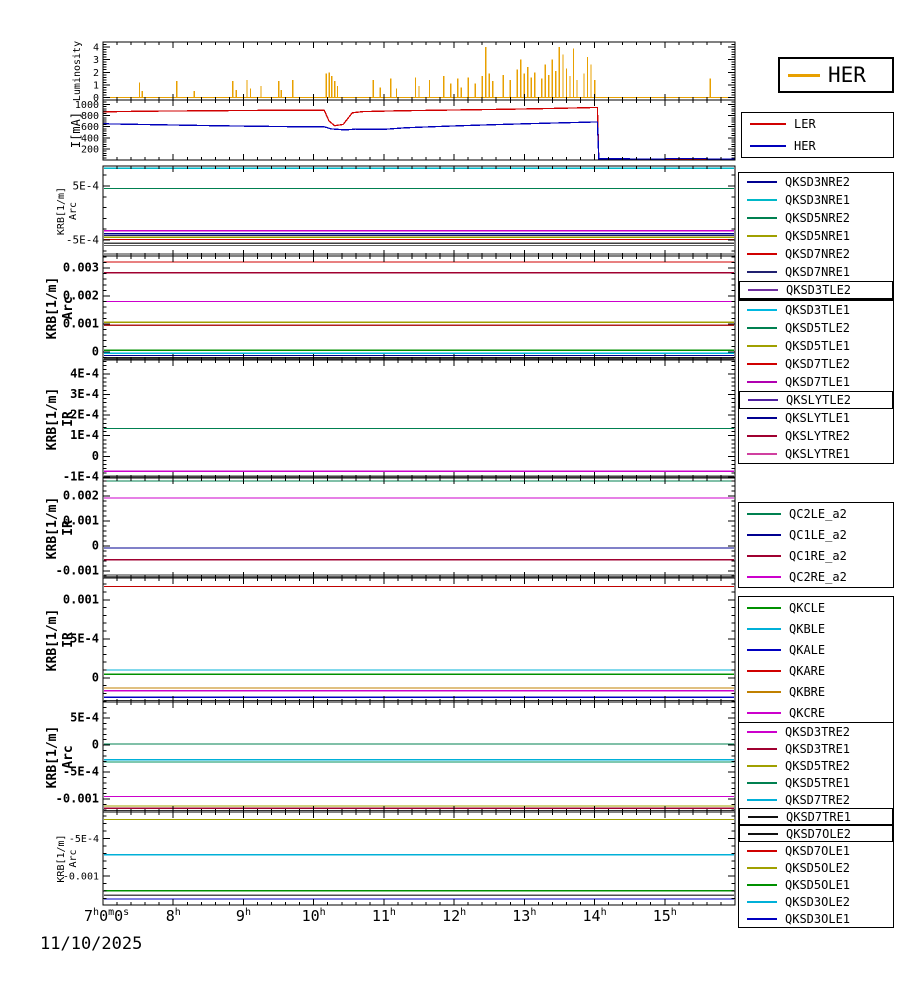 The height and width of the screenshot is (984, 900). I want to click on legend-label: QKSD3TRE1, so click(818, 748).